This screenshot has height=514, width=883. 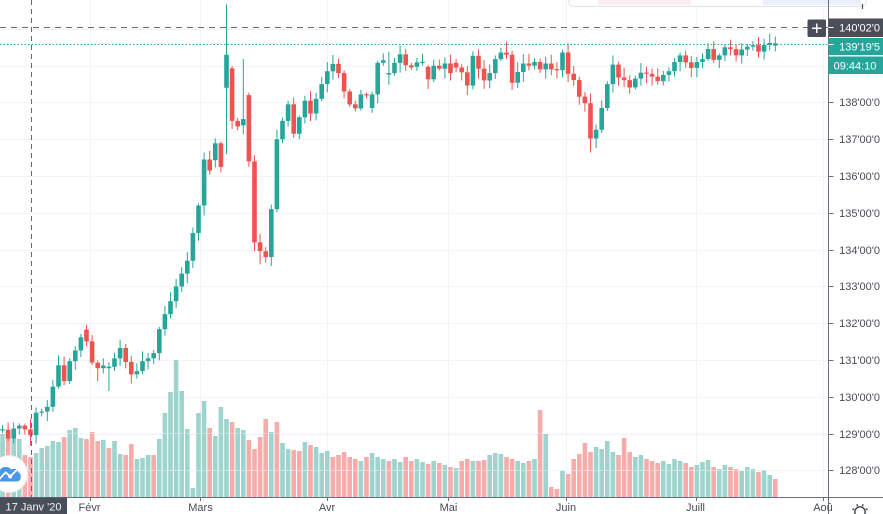 What do you see at coordinates (859, 435) in the screenshot?
I see `svg-text: 129'00'0` at bounding box center [859, 435].